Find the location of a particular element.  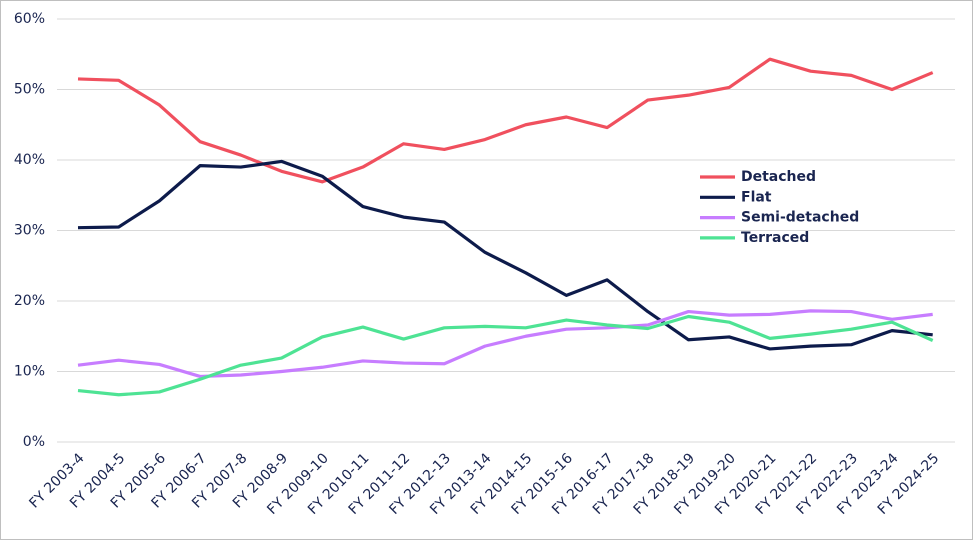

y-tick-label: 50% is located at coordinates (29, 90).